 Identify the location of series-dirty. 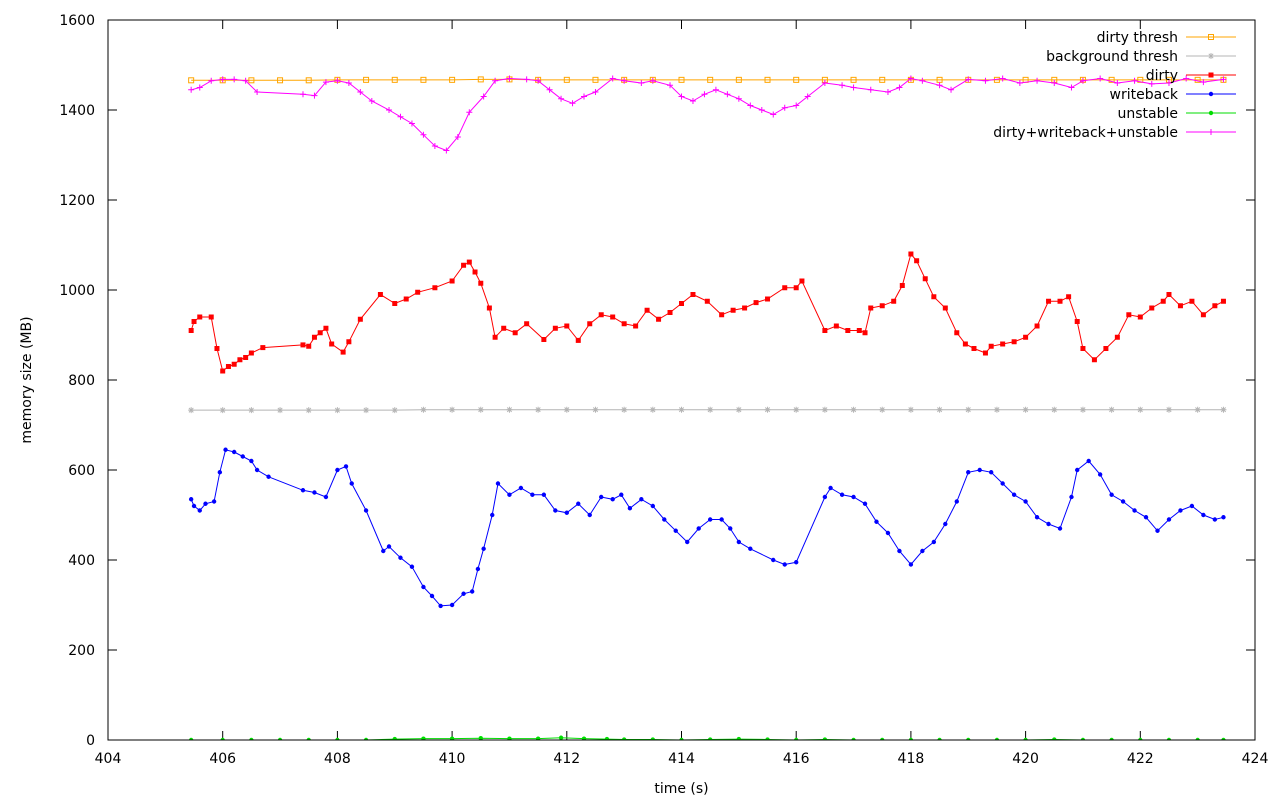
(707, 312).